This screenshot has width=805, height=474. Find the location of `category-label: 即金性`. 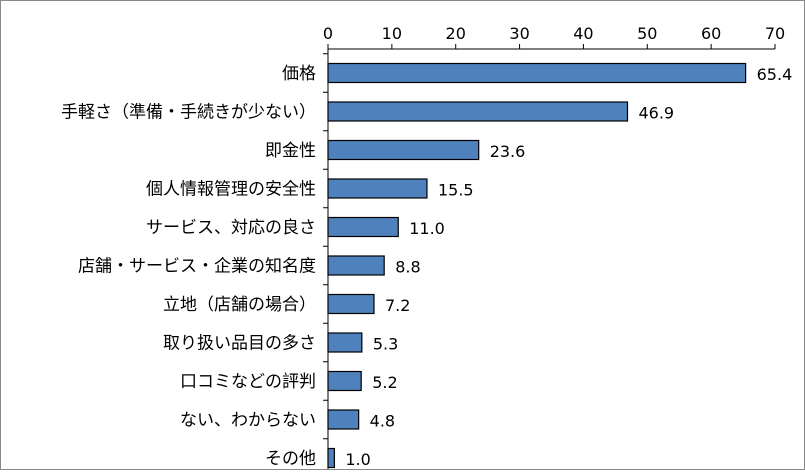

category-label: 即金性 is located at coordinates (290, 151).